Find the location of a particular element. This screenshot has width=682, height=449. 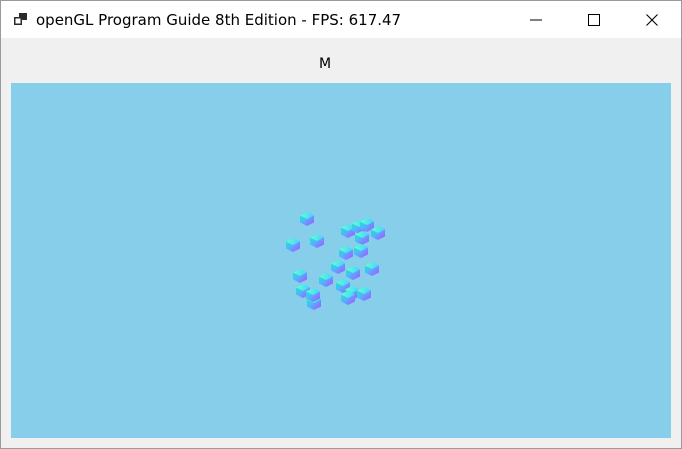

maximize-button is located at coordinates (594, 19).